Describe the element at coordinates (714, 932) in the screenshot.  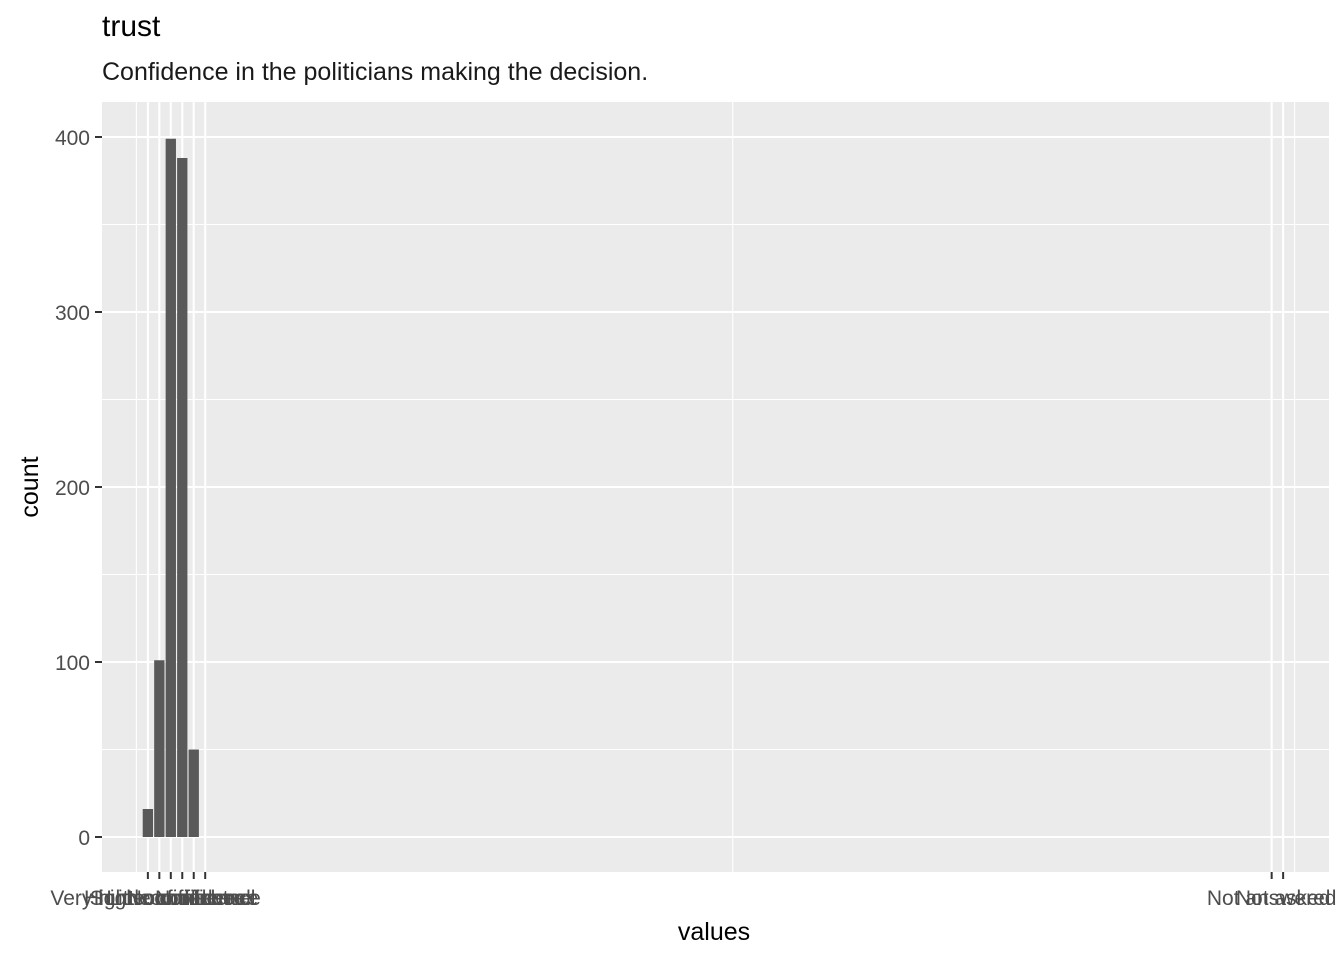
I see `x-axis-title: values` at that location.